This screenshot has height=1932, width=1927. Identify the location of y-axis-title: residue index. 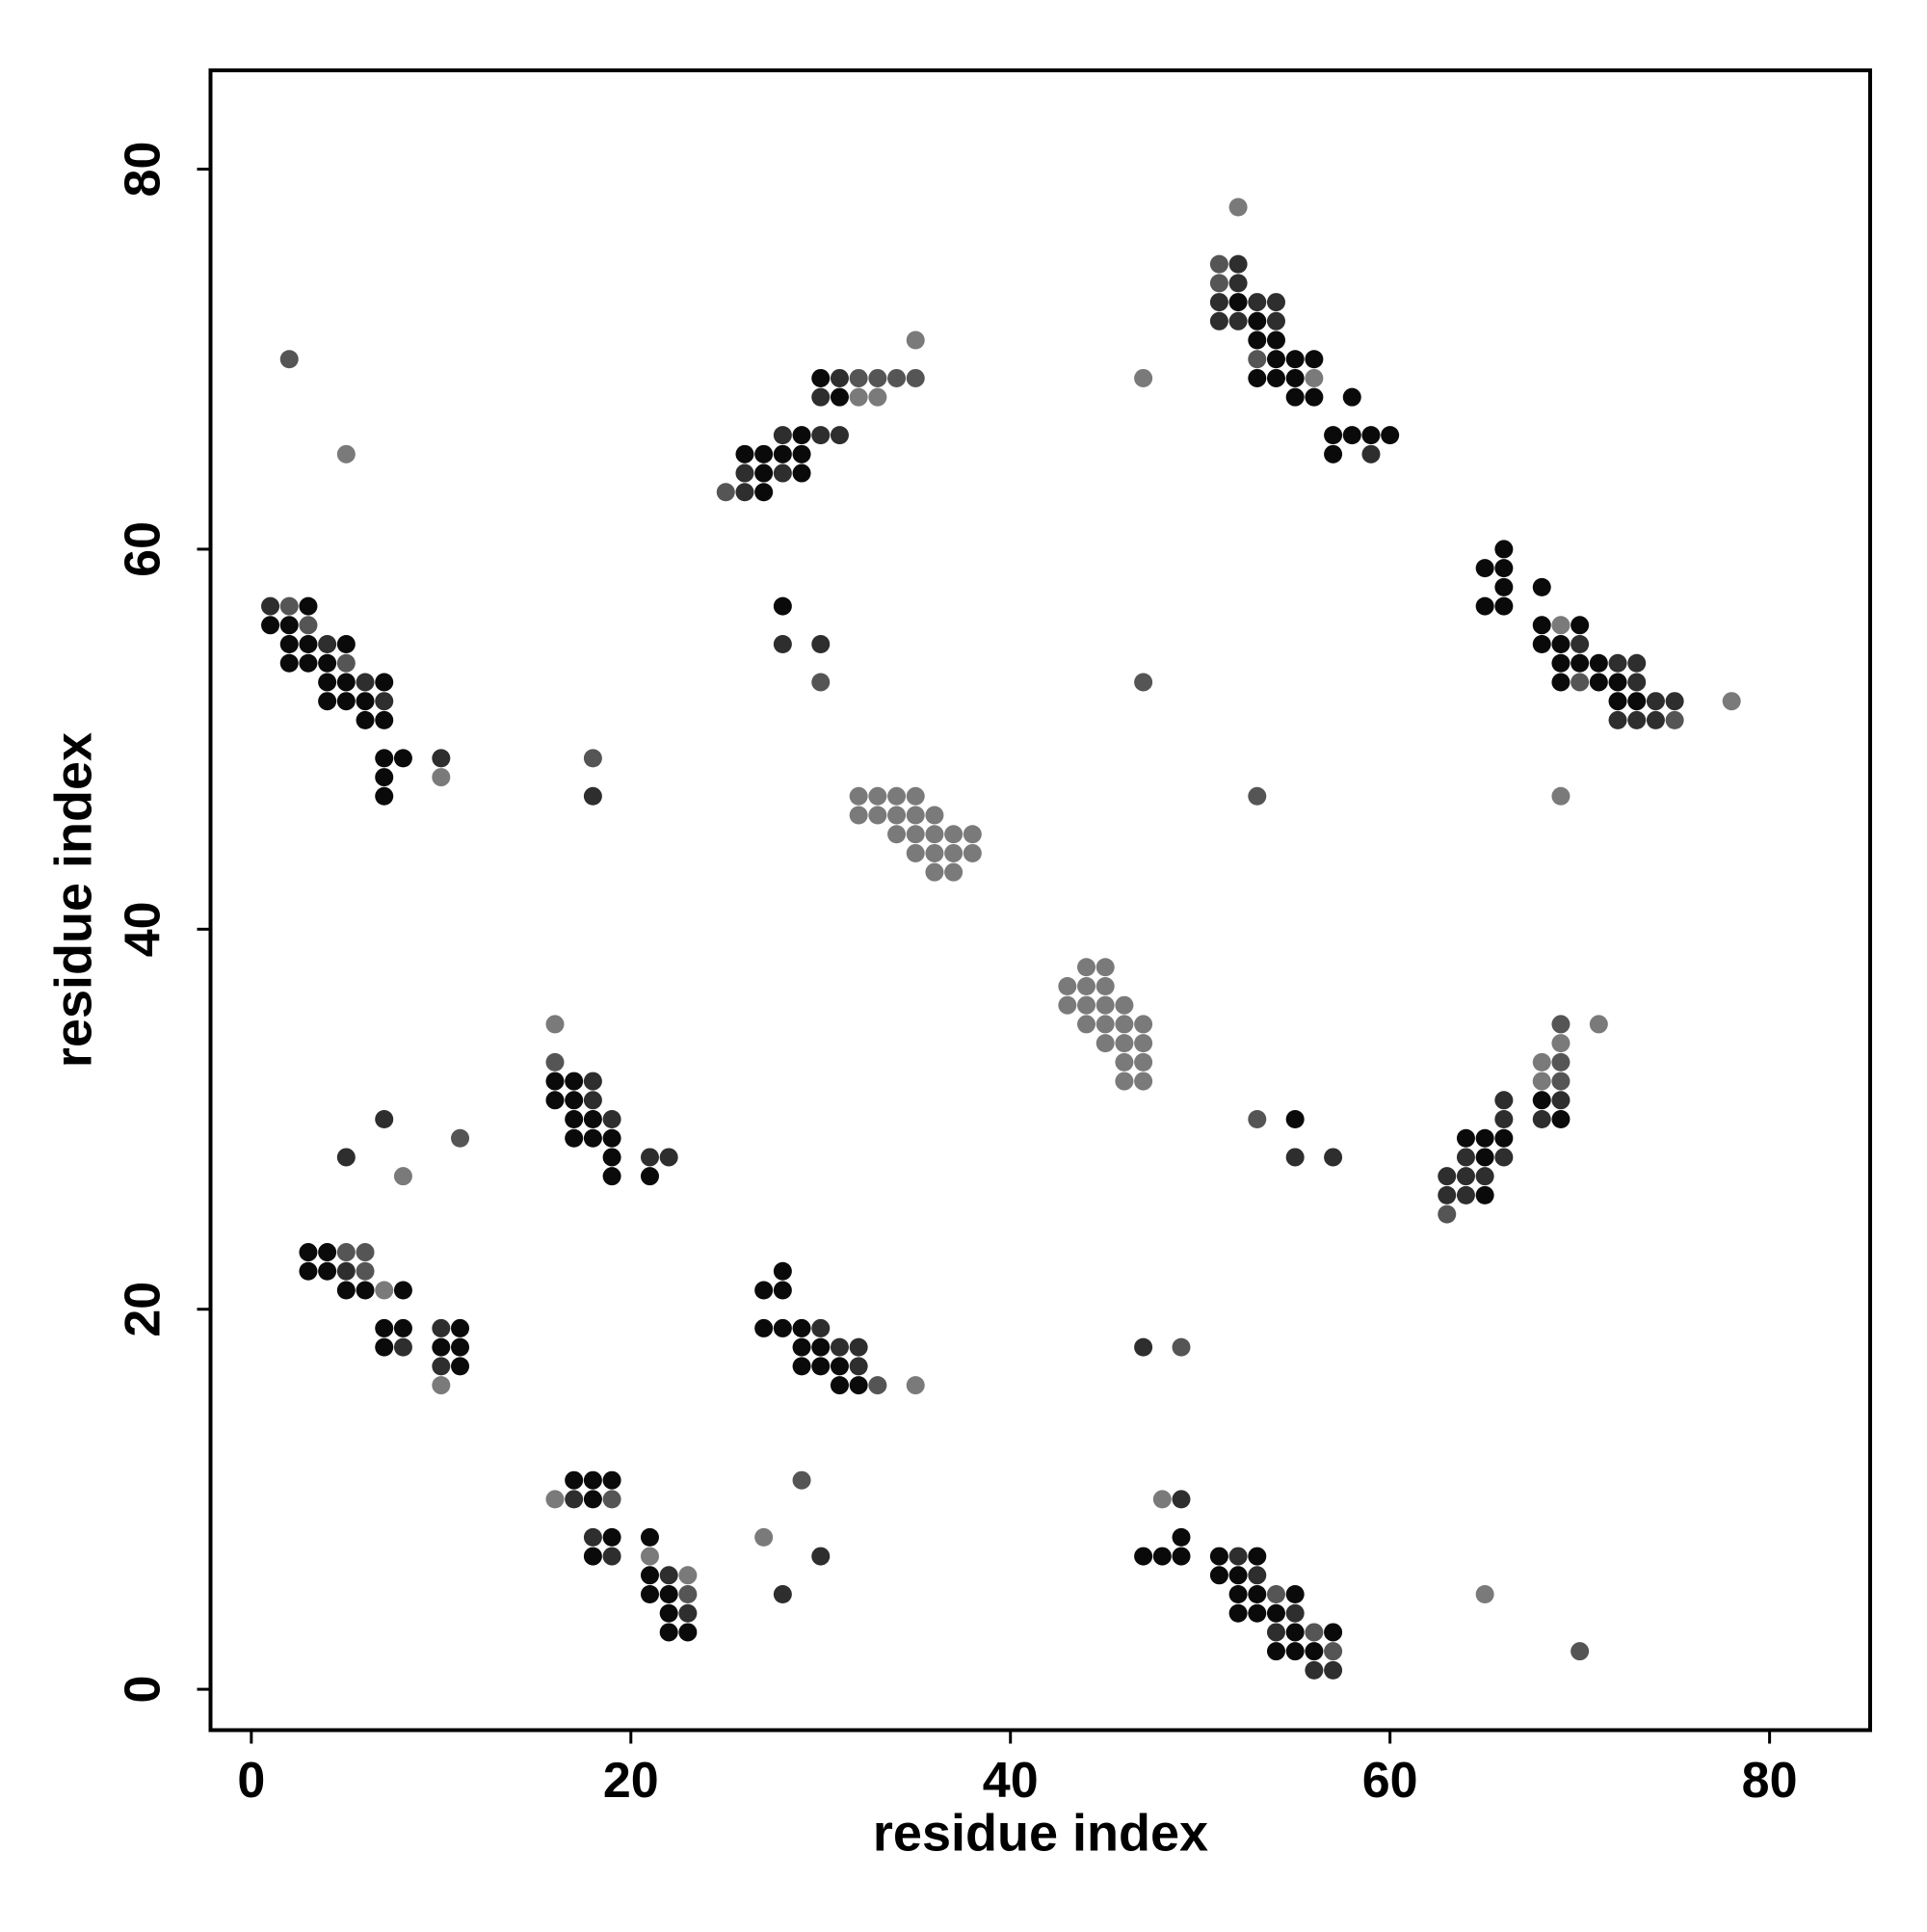
(73, 900).